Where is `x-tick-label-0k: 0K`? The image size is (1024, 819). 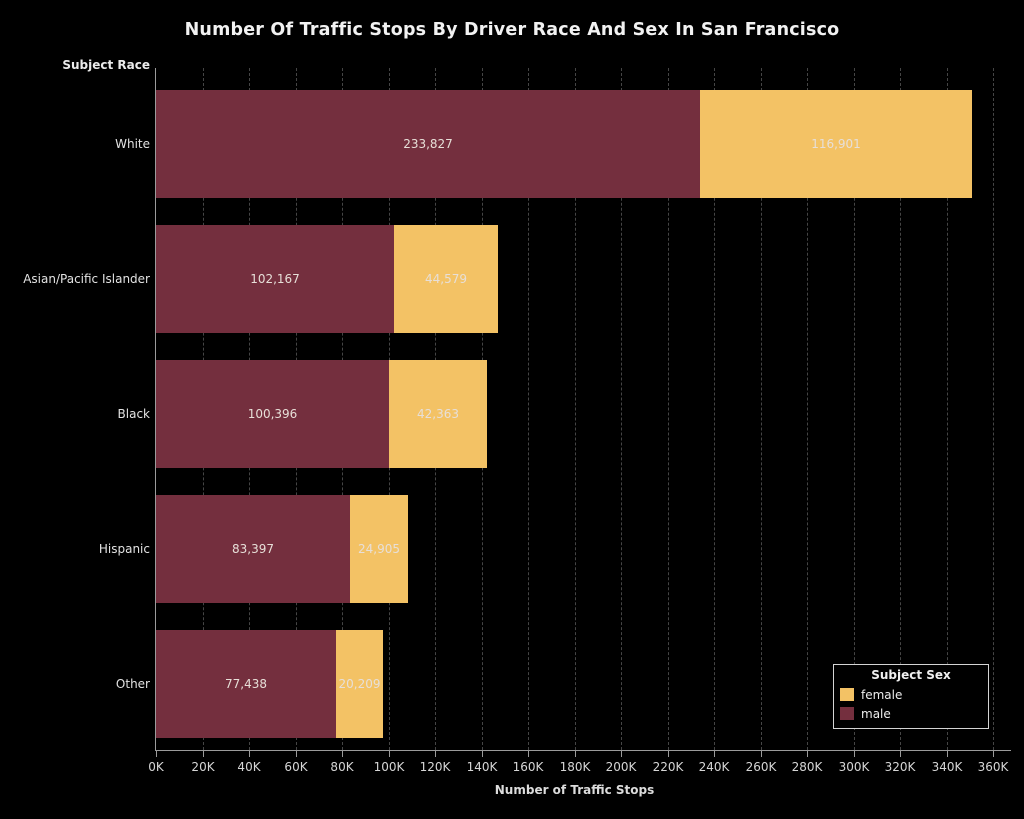
x-tick-label-0k: 0K is located at coordinates (156, 767).